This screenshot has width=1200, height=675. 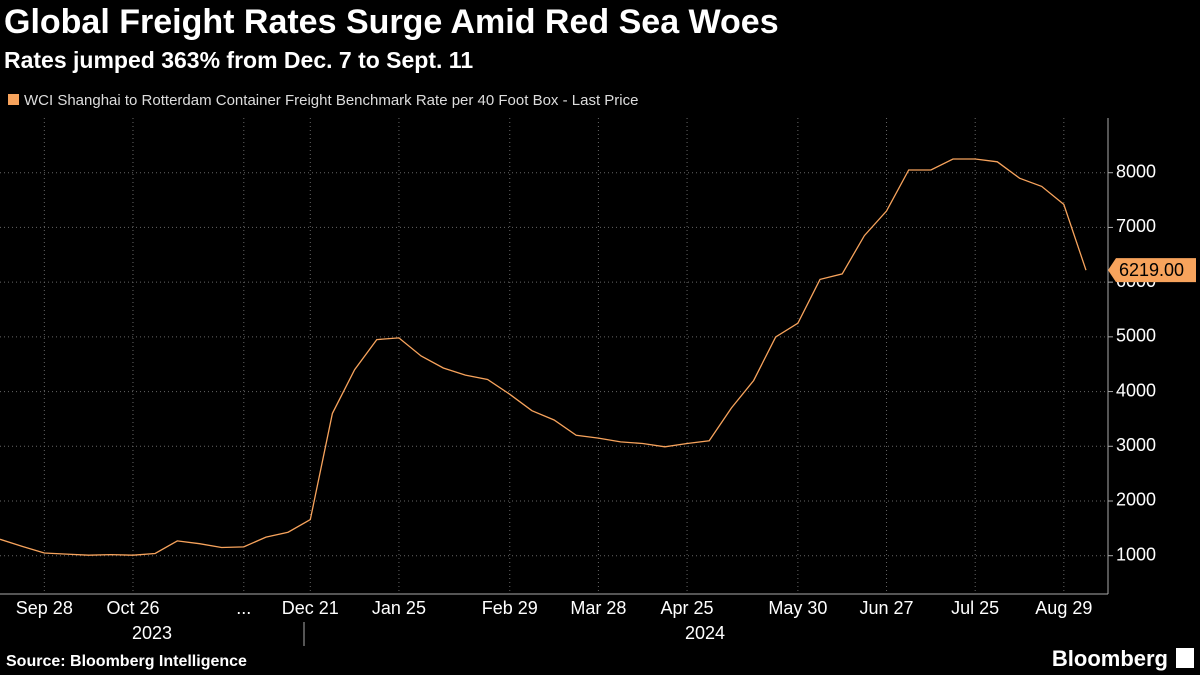 I want to click on x-tick-label: Apr 25, so click(x=687, y=608).